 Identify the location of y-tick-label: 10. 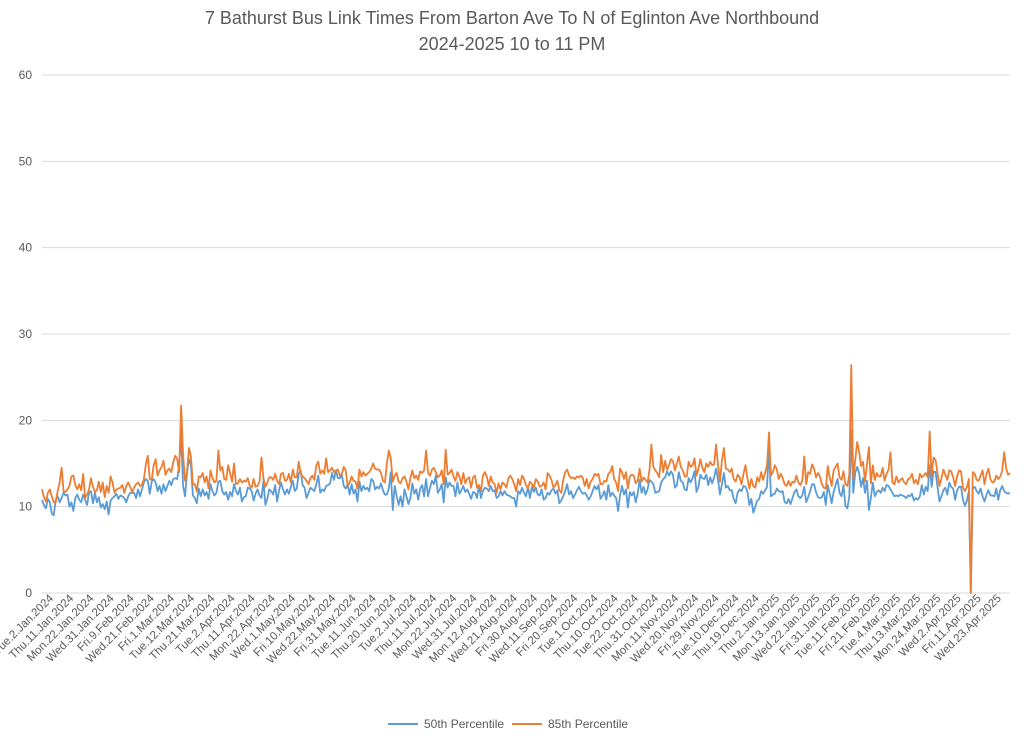
(26, 507).